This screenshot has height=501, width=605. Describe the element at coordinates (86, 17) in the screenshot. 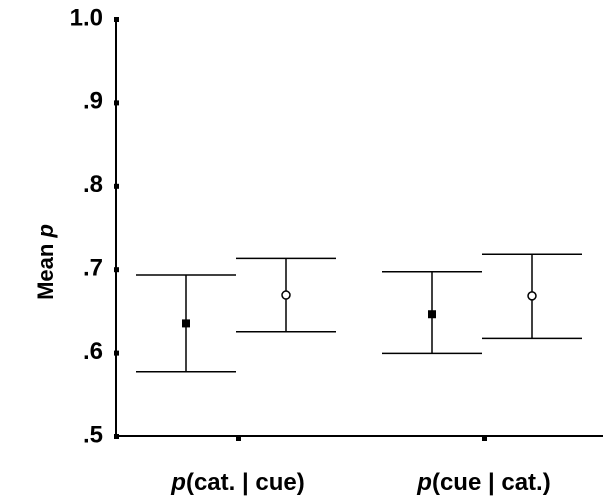

I see `y-tick-label: 1.0` at that location.